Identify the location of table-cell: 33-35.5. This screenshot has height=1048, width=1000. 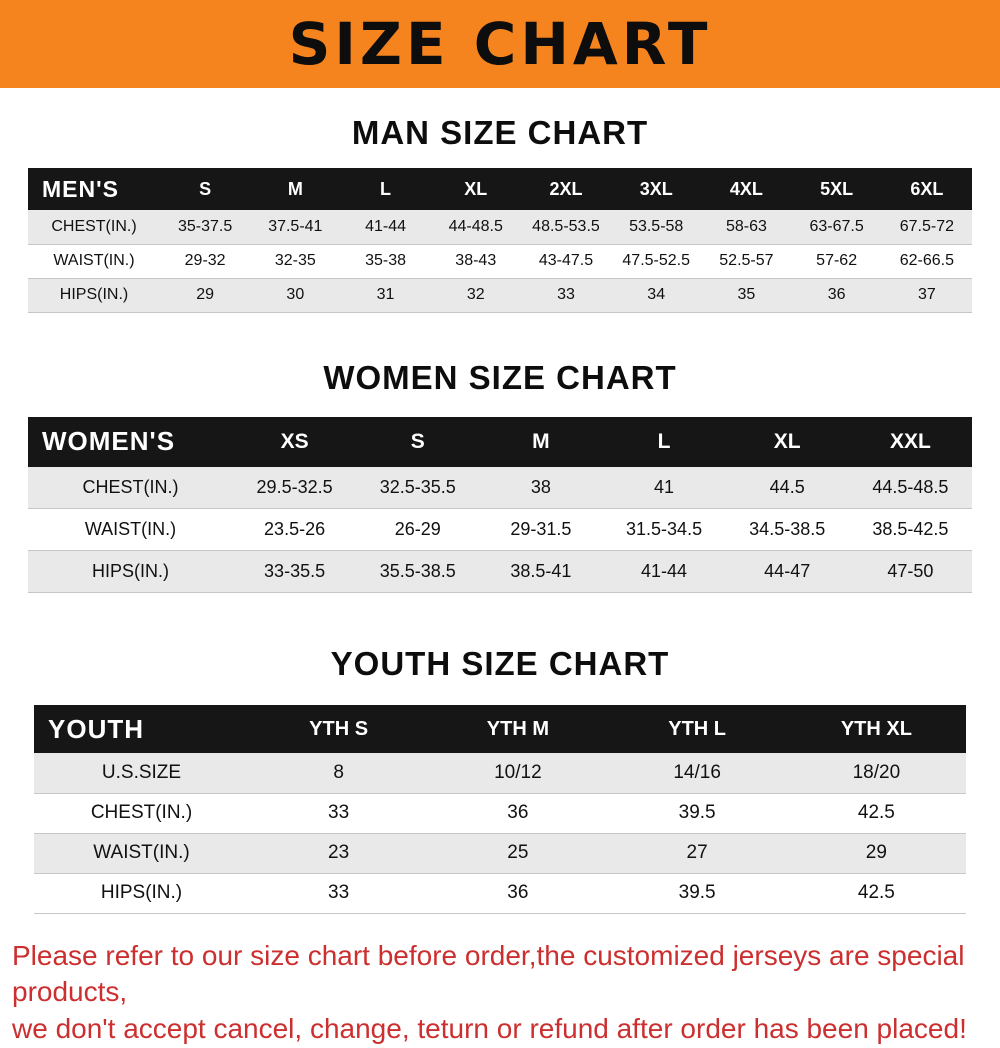
(294, 572).